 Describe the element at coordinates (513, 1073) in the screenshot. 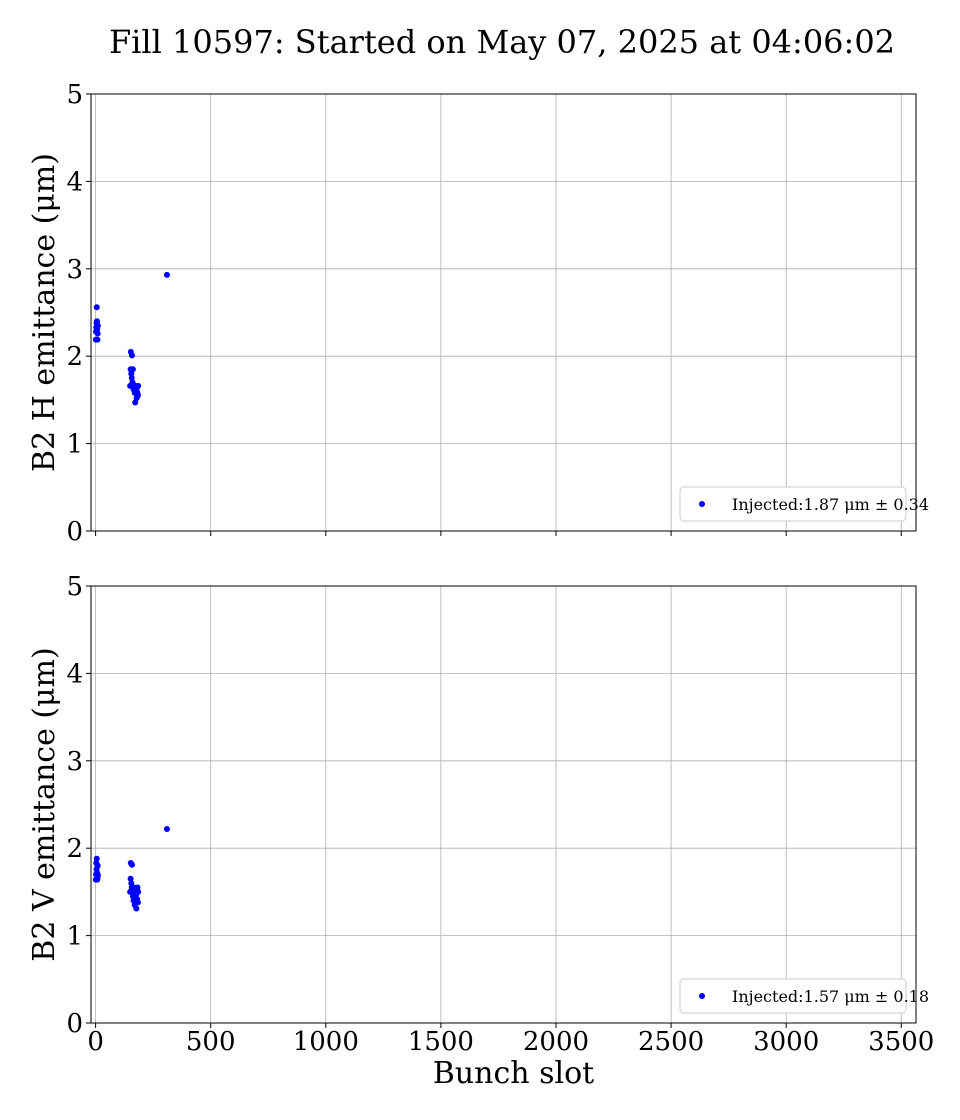

I see `x-axis-label: Bunch slot` at that location.